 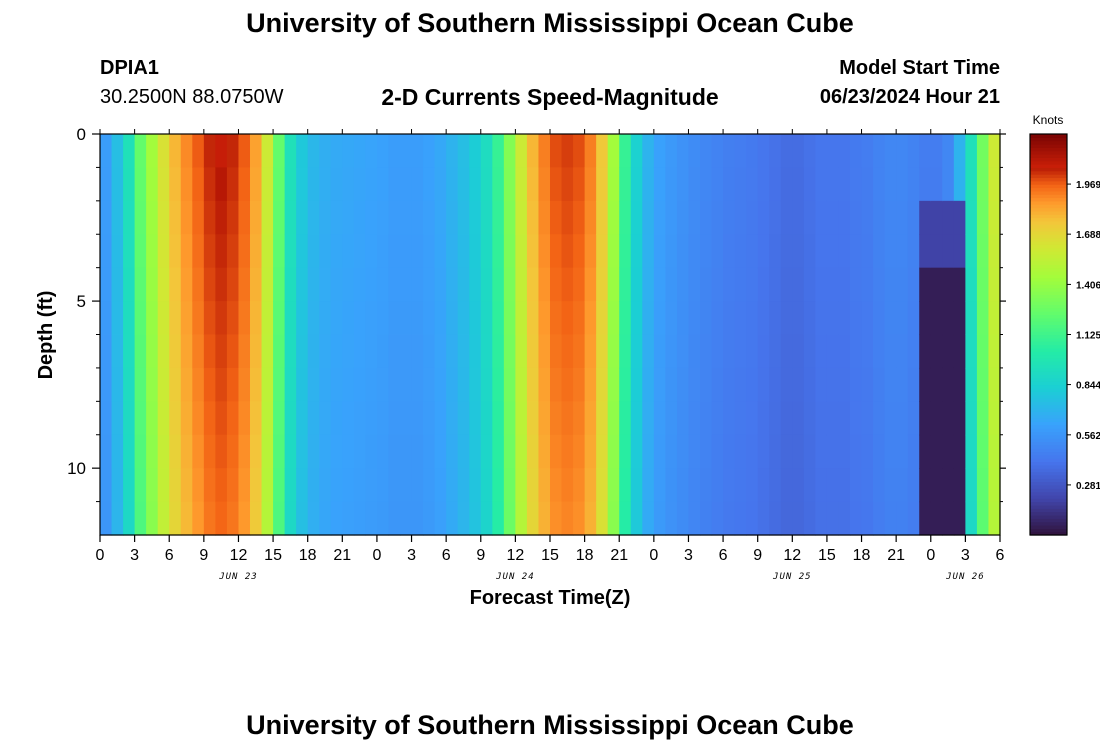 What do you see at coordinates (757, 555) in the screenshot?
I see `x-tick-label: 9` at bounding box center [757, 555].